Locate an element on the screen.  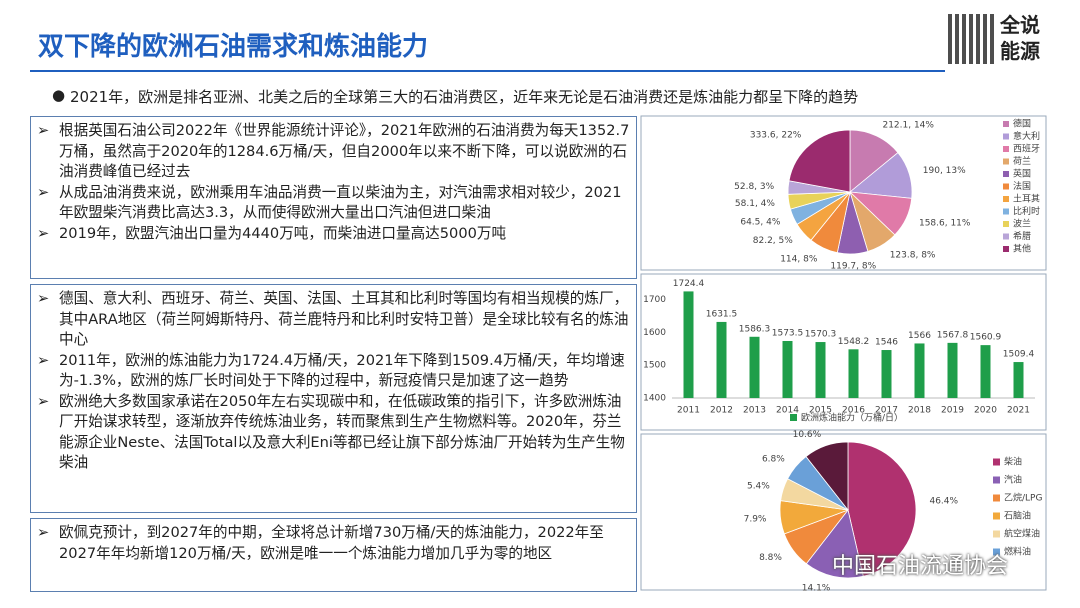
data-label: 7.9% is located at coordinates (755, 519).